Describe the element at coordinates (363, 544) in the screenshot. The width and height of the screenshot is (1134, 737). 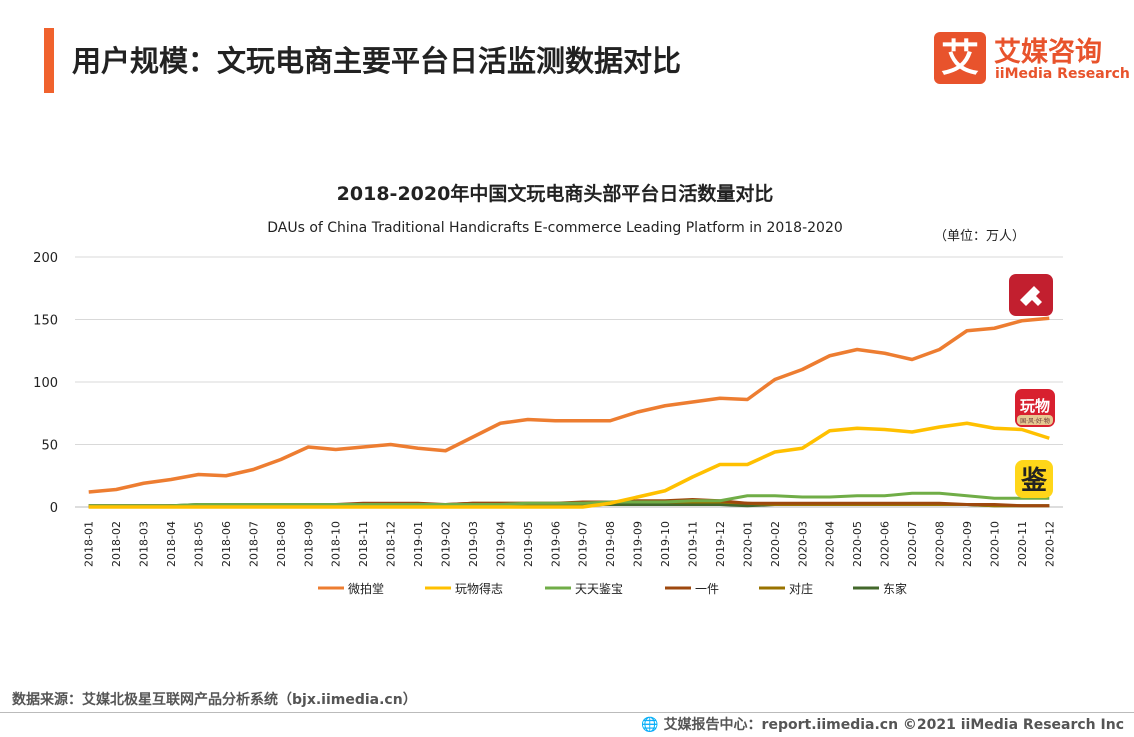
I see `x-tick-label: 2018-11` at that location.